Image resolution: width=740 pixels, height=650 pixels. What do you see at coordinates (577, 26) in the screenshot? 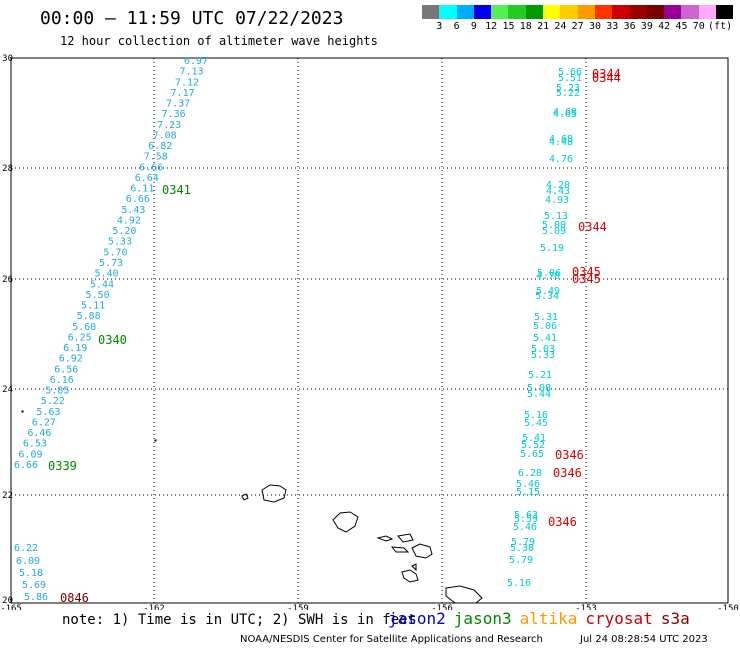
I see `scale-label: 27` at bounding box center [577, 26].